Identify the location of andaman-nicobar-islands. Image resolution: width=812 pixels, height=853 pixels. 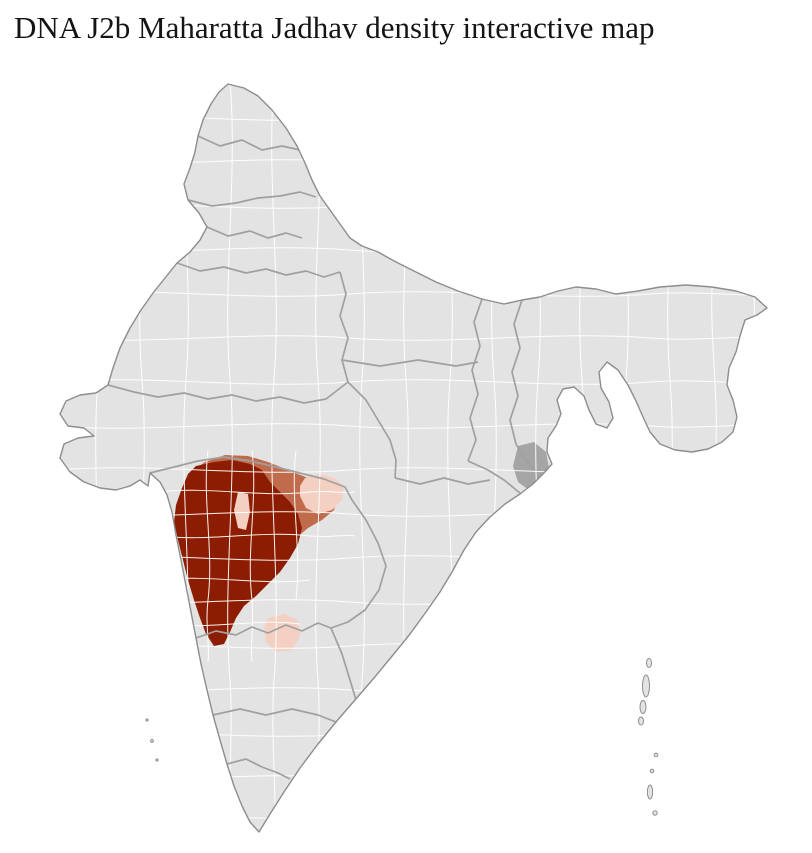
(648, 737).